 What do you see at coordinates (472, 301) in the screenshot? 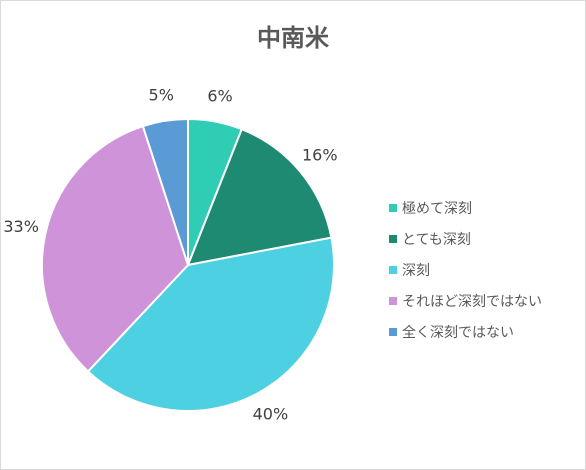
I see `legend-label: それほど深刻ではない` at bounding box center [472, 301].